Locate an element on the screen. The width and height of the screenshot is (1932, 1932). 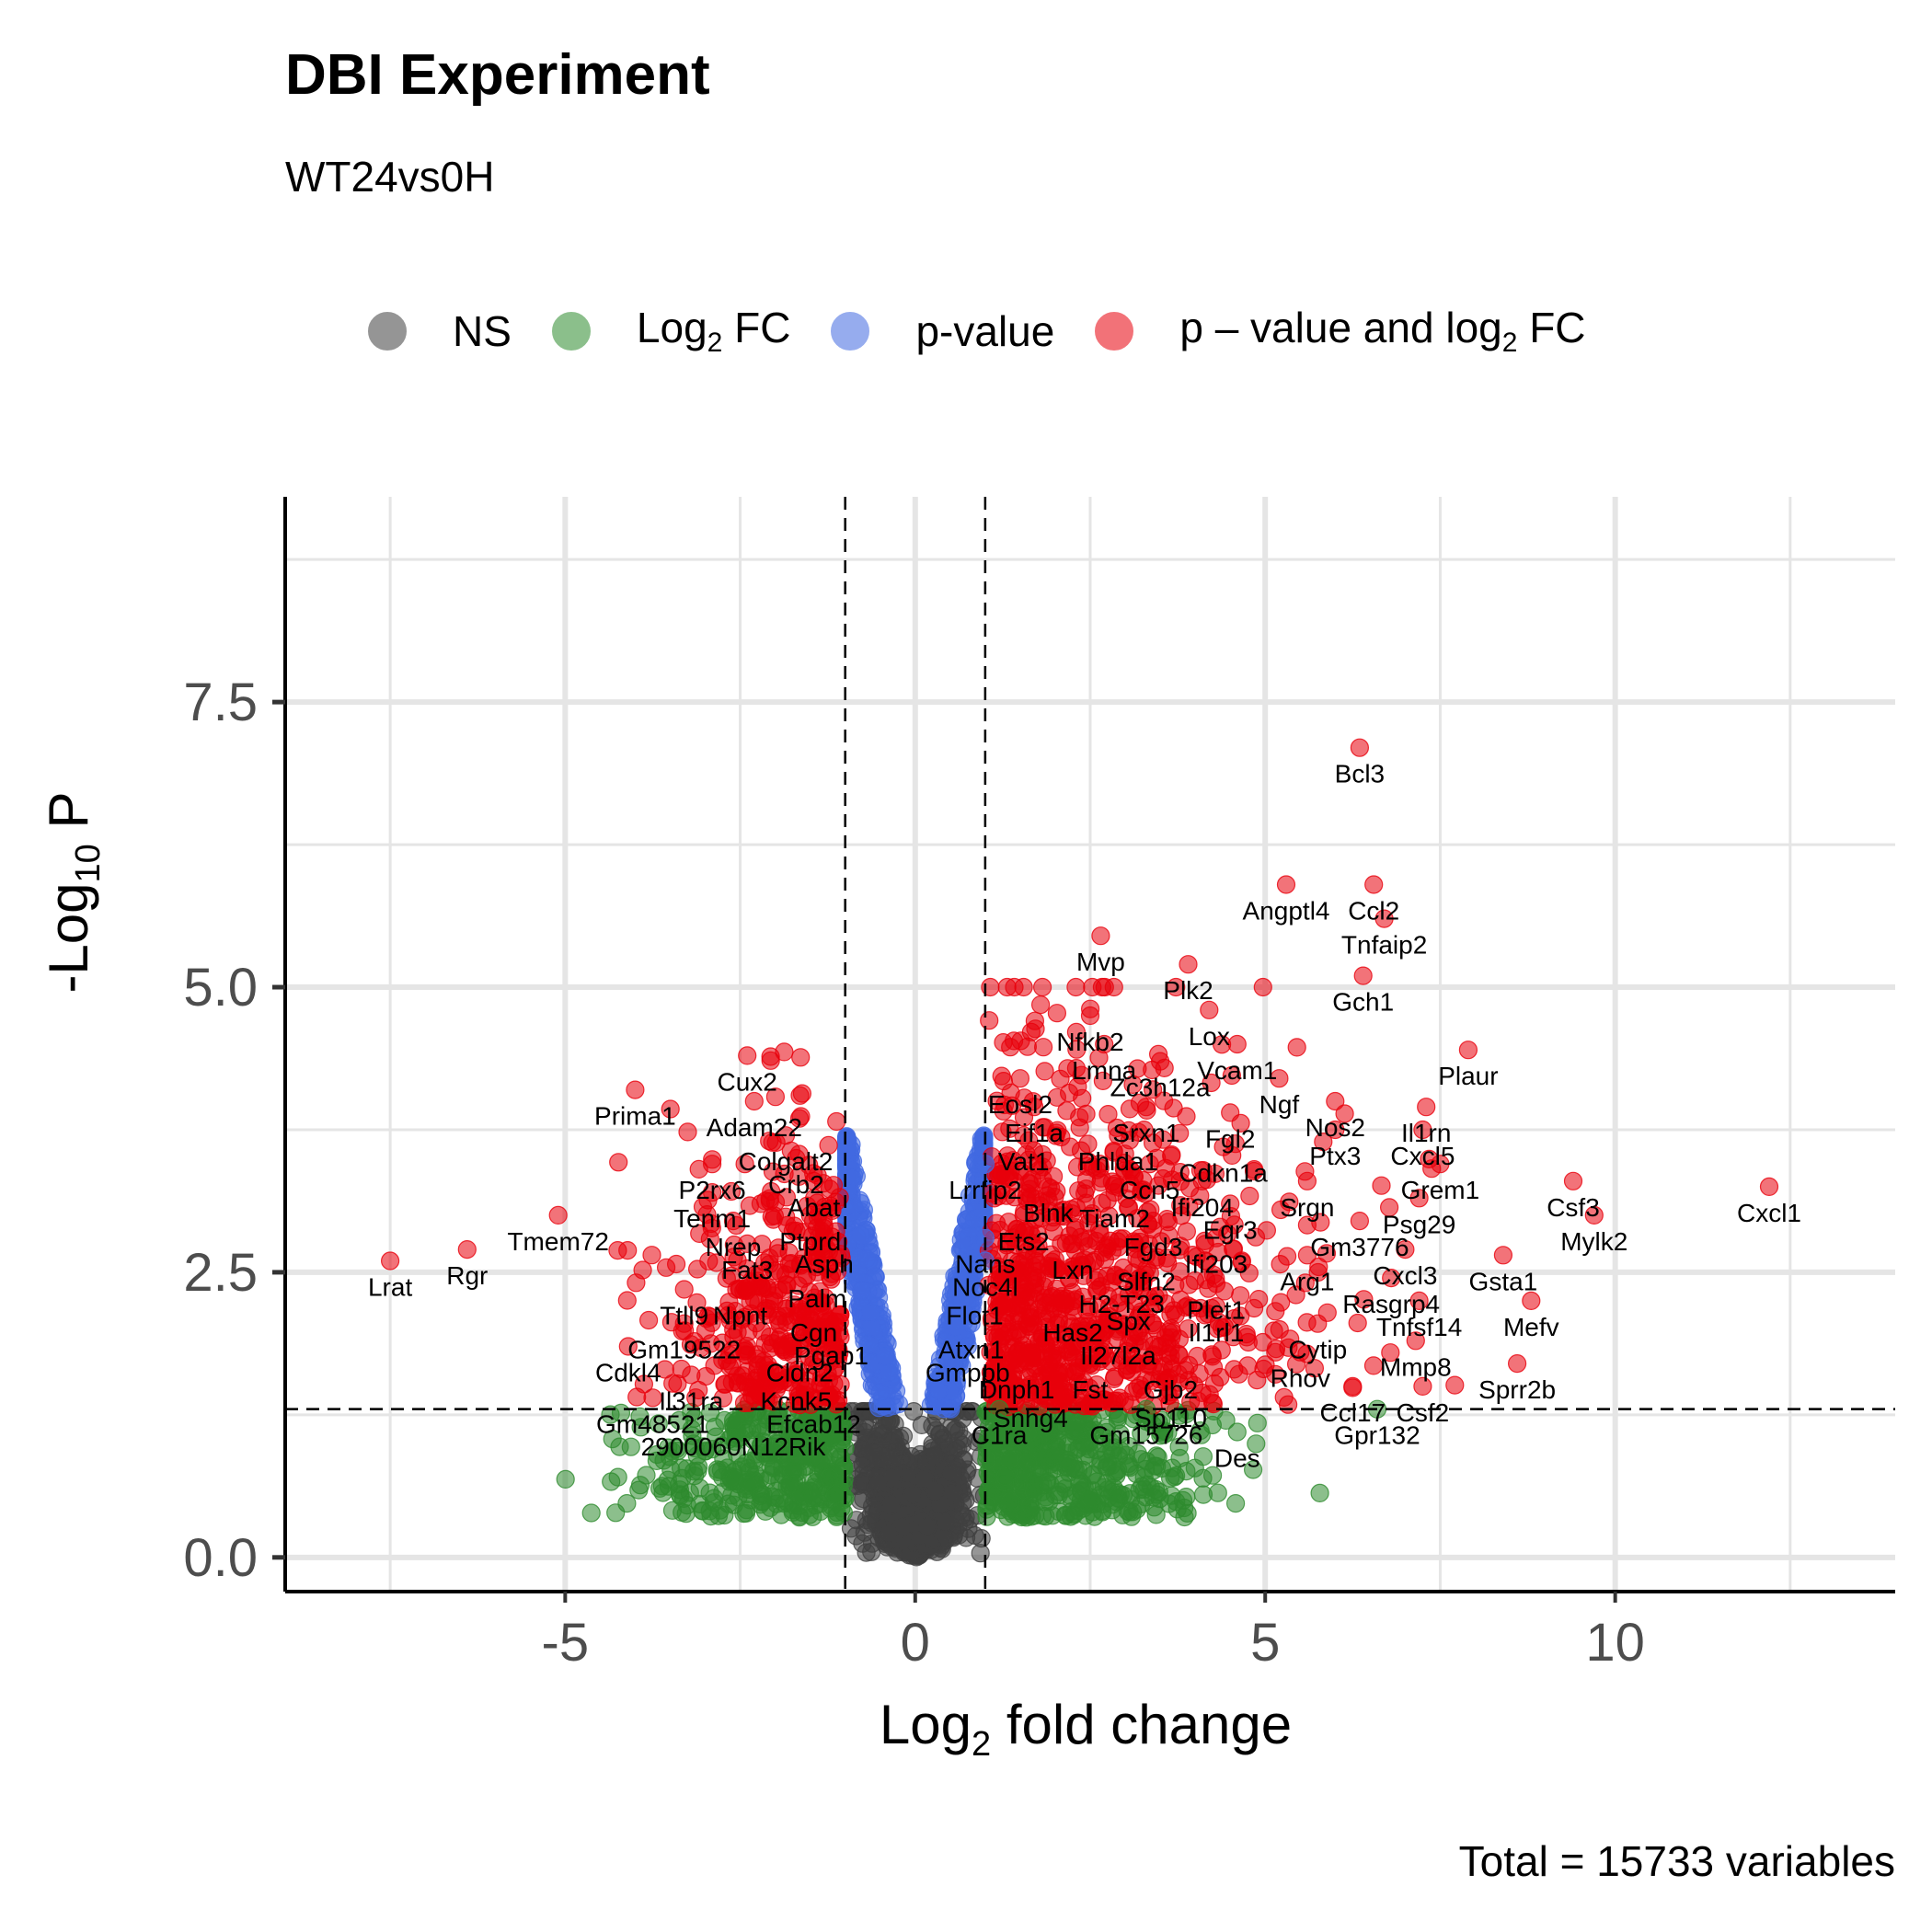
x-tick-label: 10 is located at coordinates (1615, 1643).